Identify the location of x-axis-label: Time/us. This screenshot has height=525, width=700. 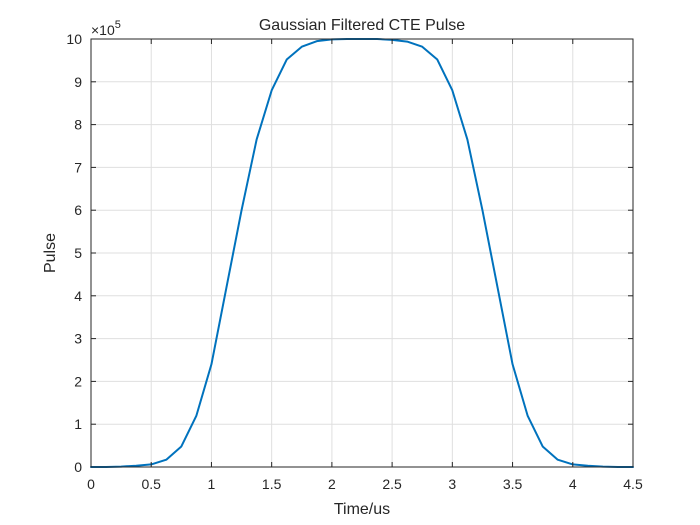
(362, 509).